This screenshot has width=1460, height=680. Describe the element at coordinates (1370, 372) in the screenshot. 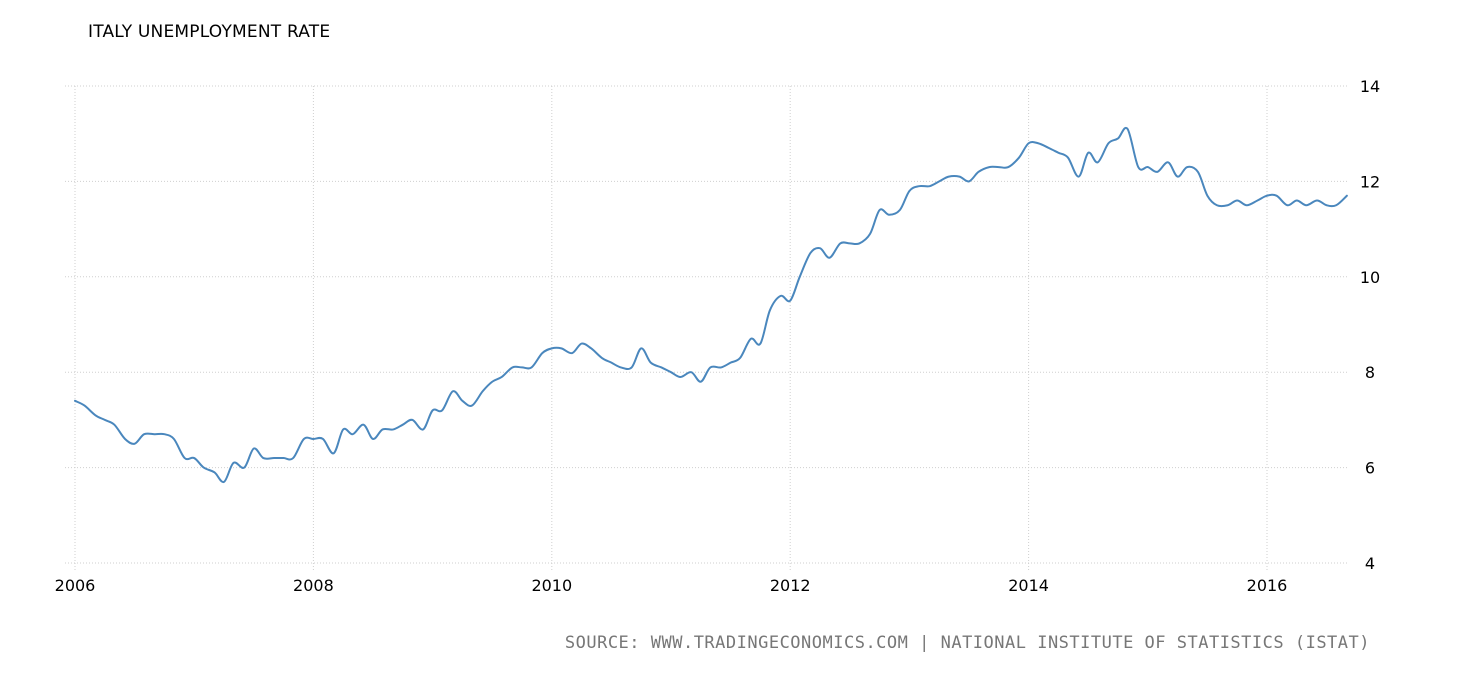

I see `y-tick-label: 8` at that location.